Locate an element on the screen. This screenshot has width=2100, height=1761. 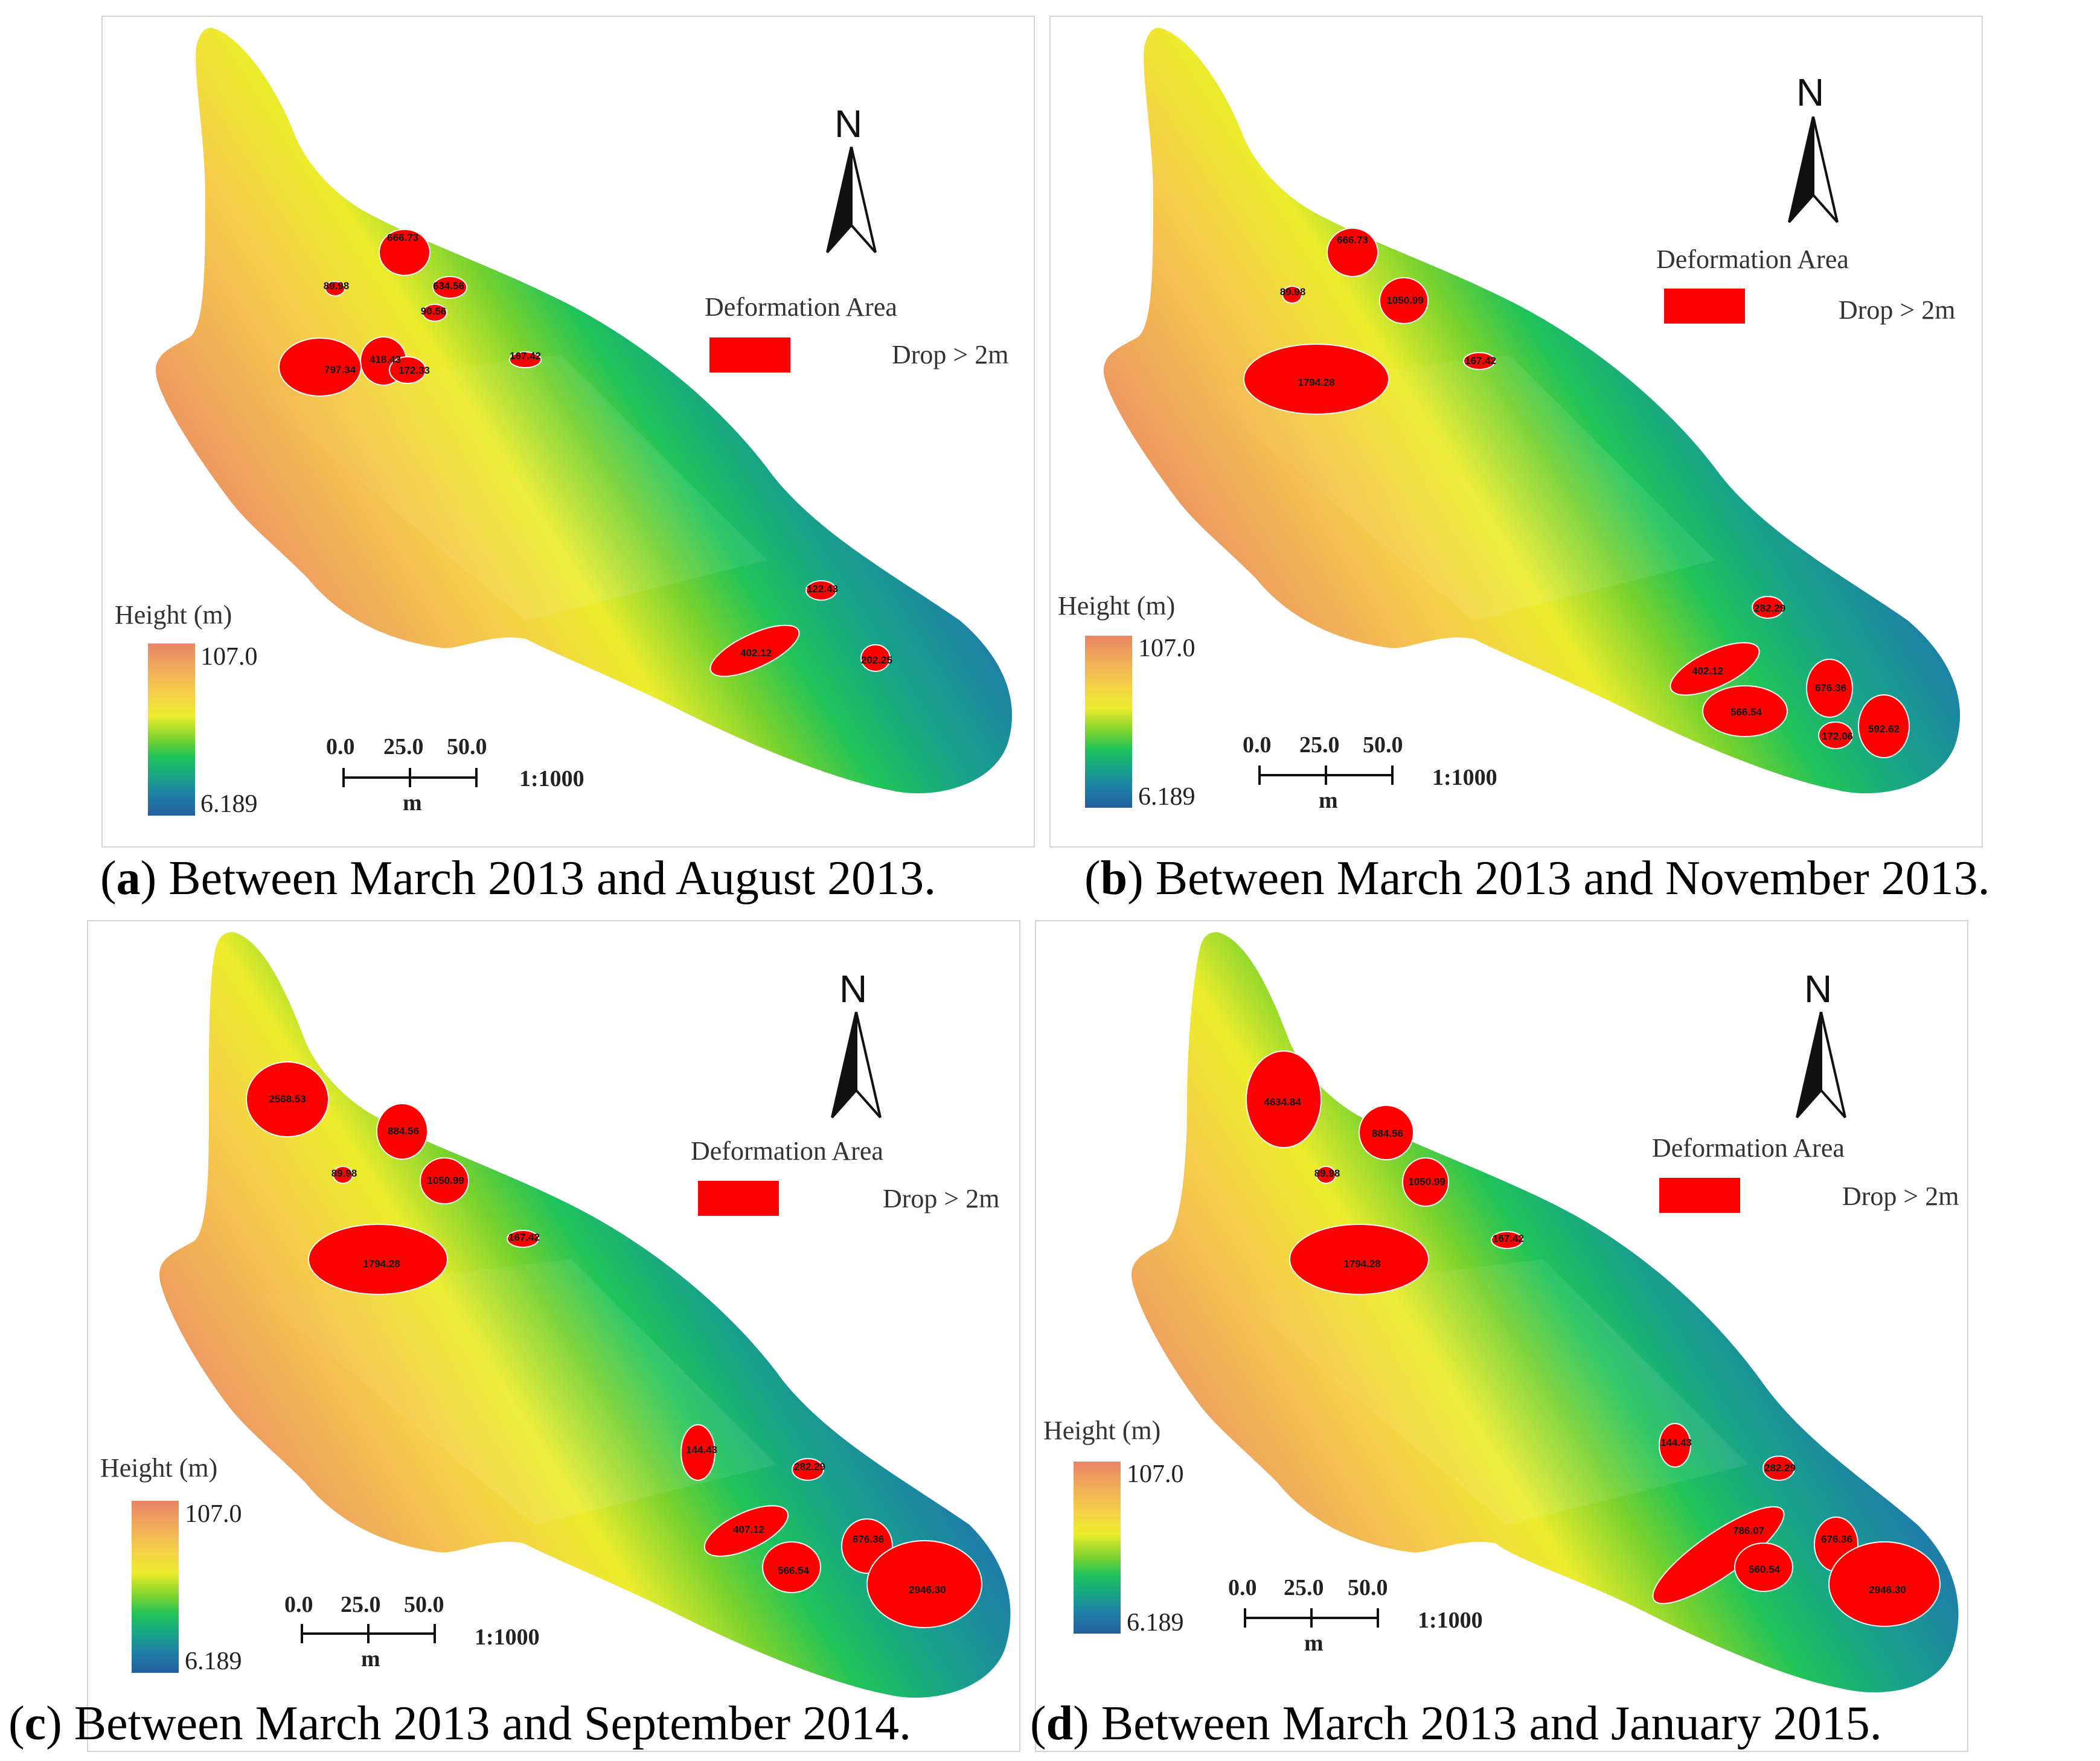
area-value-label: 90.56 is located at coordinates (433, 311).